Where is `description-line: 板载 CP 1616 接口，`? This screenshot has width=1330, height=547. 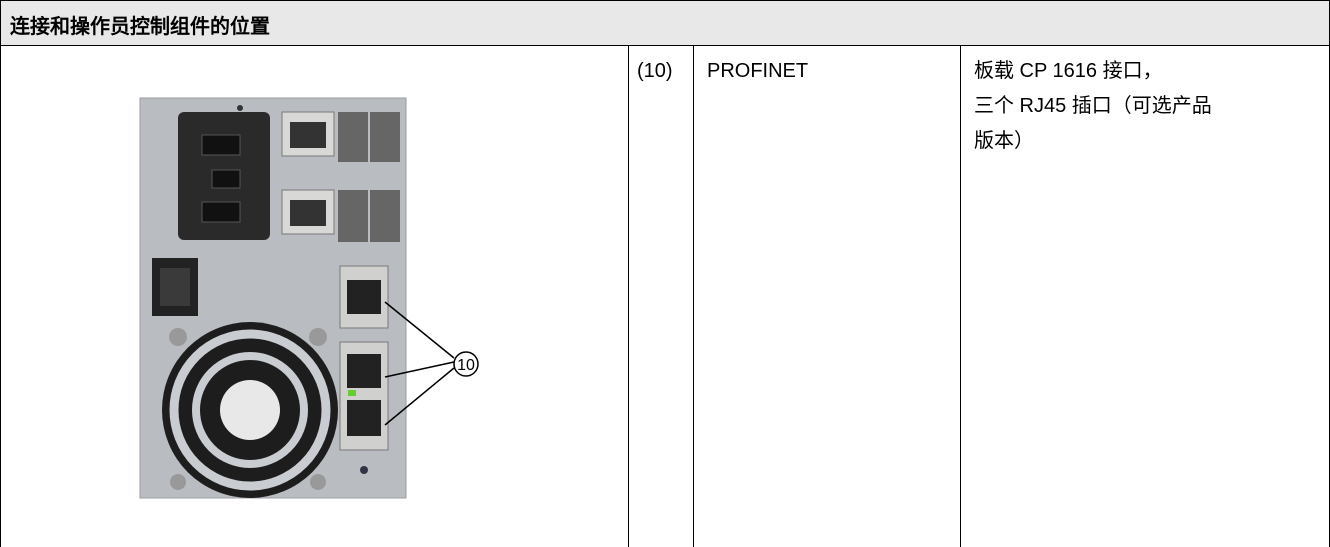
description-line: 板载 CP 1616 接口， is located at coordinates (1068, 71).